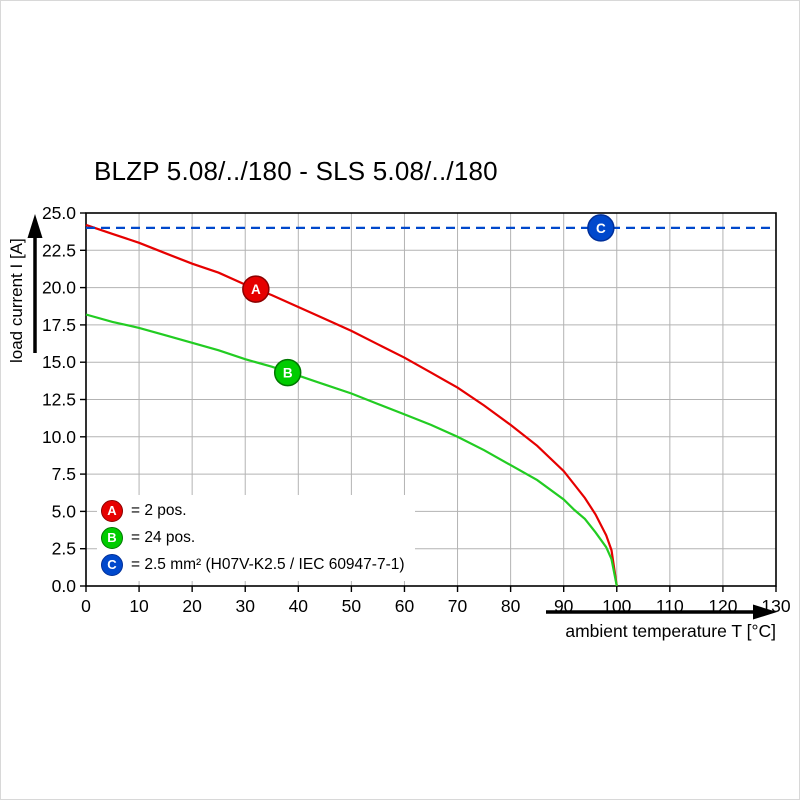  Describe the element at coordinates (64, 474) in the screenshot. I see `svg-text: 7.5` at that location.